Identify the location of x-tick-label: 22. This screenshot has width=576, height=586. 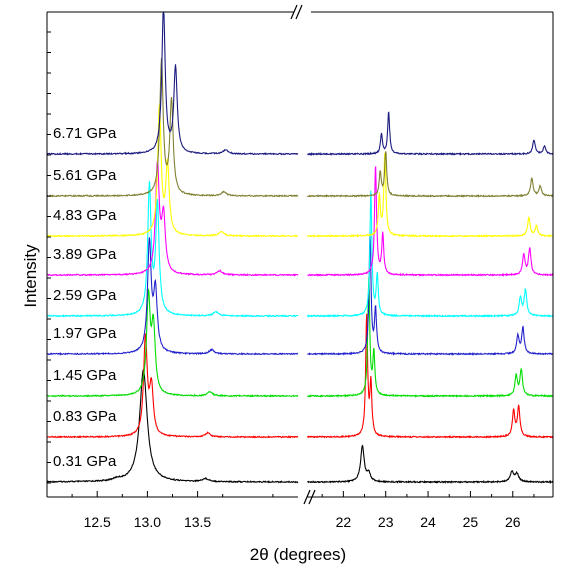
(344, 522).